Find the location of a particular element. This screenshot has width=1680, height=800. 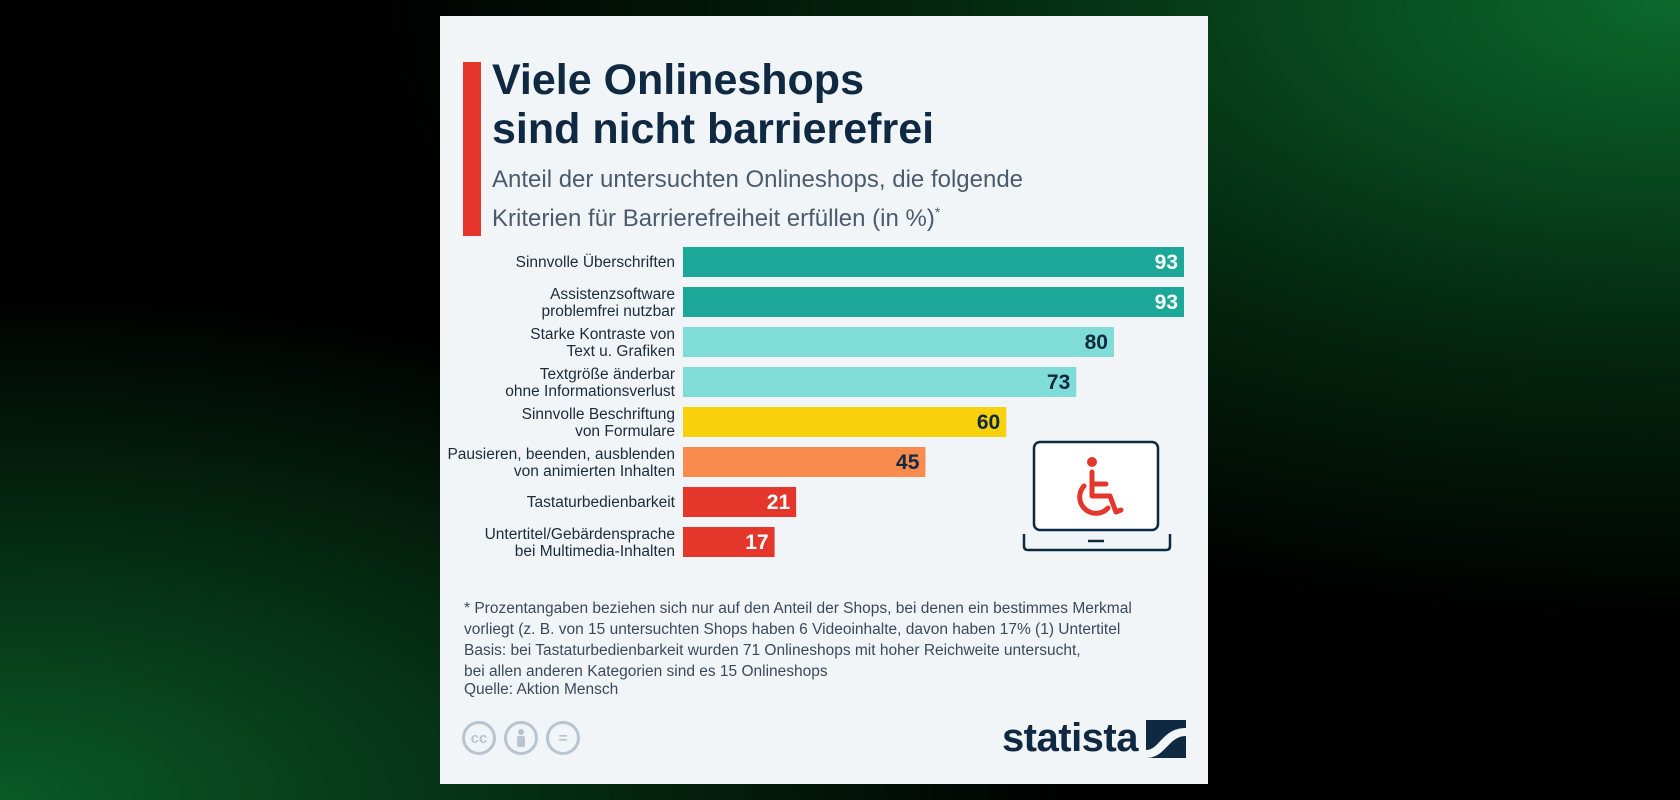

category-label: Starke Kontraste von Text u. Grafiken is located at coordinates (602, 343).